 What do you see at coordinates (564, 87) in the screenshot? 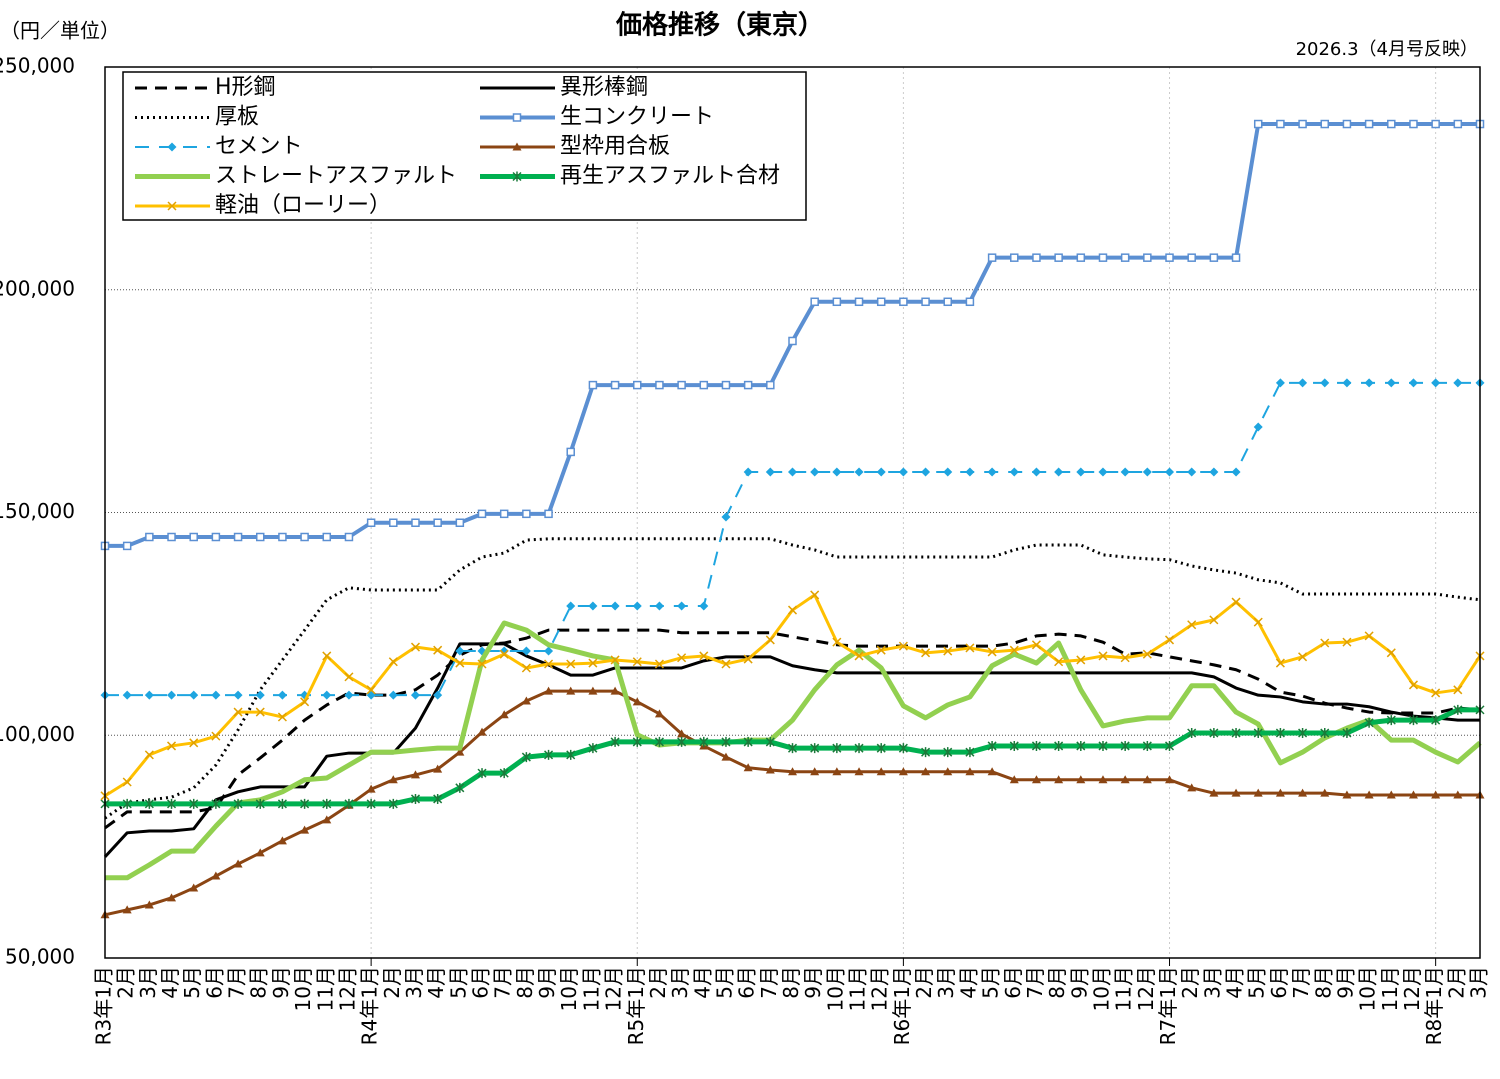
I see `legend-item: 異形棒鋼` at bounding box center [564, 87].